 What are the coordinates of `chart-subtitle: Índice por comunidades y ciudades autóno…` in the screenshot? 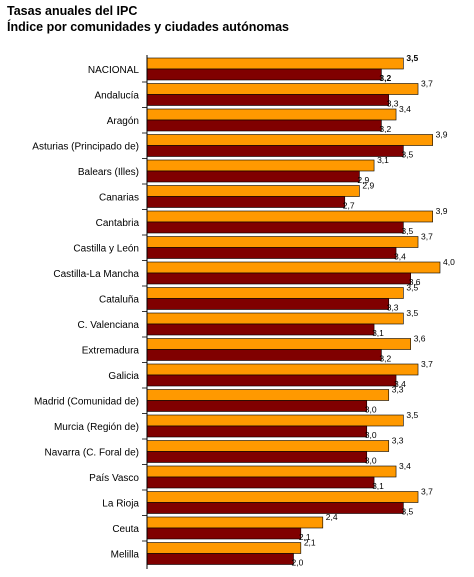 It's located at (148, 27).